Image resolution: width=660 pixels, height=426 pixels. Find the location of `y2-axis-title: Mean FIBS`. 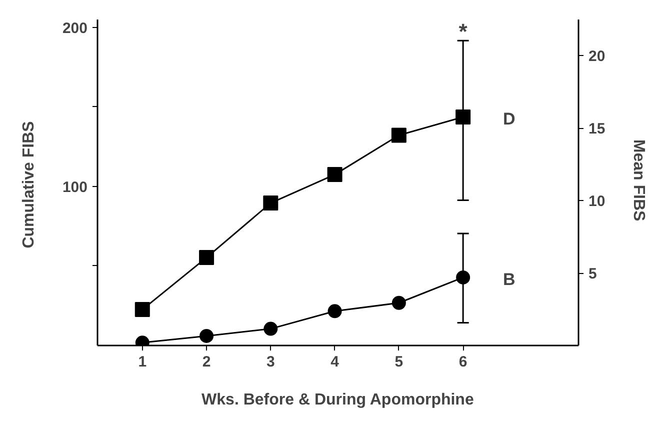

y2-axis-title: Mean FIBS is located at coordinates (639, 180).